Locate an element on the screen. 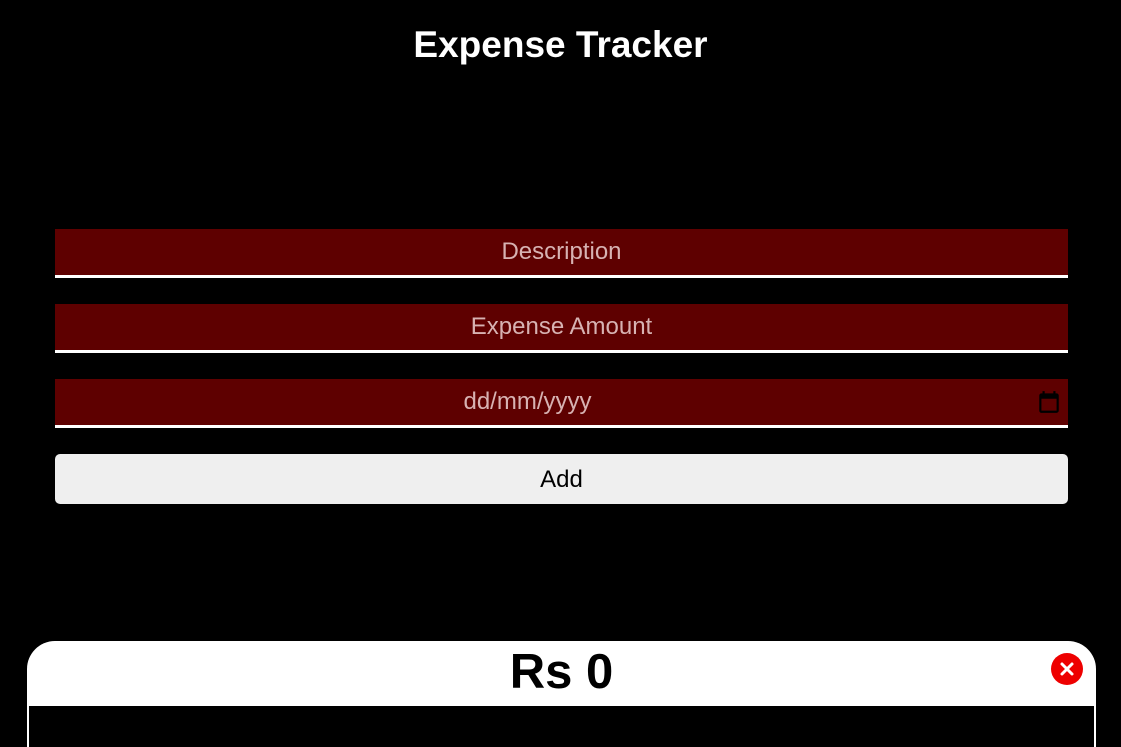 The height and width of the screenshot is (747, 1121). expense-amount-input is located at coordinates (561, 327).